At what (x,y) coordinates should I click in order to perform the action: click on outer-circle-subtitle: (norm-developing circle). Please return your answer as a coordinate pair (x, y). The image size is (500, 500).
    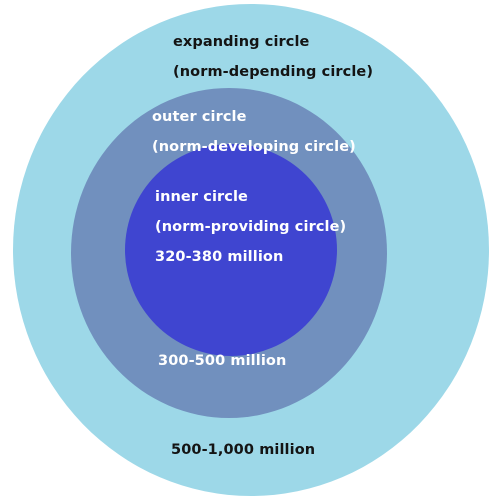
    Looking at the image, I should click on (254, 147).